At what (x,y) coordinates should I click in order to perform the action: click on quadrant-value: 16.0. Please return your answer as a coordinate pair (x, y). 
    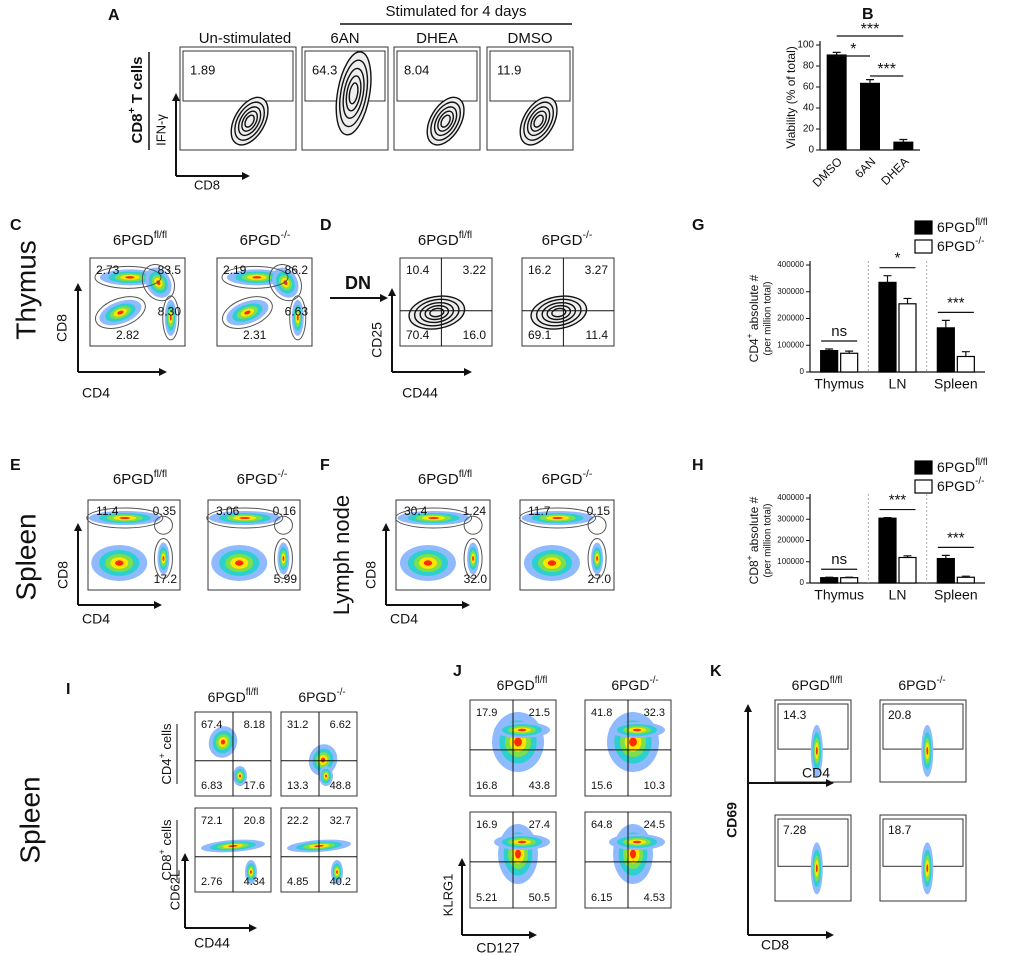
    Looking at the image, I should click on (475, 335).